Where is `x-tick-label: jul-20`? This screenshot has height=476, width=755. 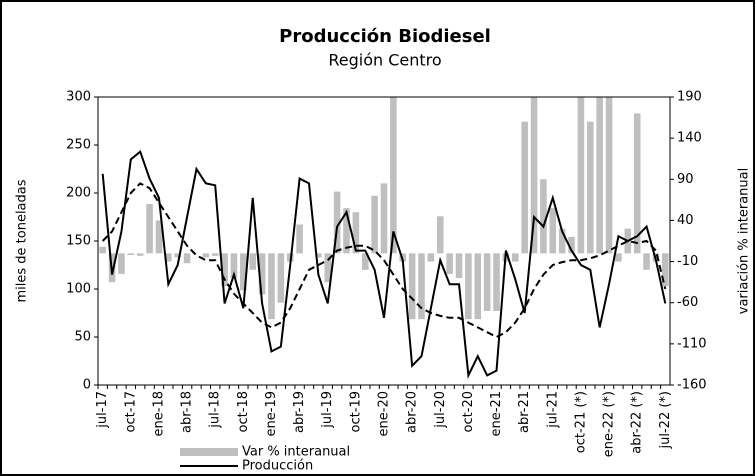 x-tick-label: jul-20 is located at coordinates (440, 410).